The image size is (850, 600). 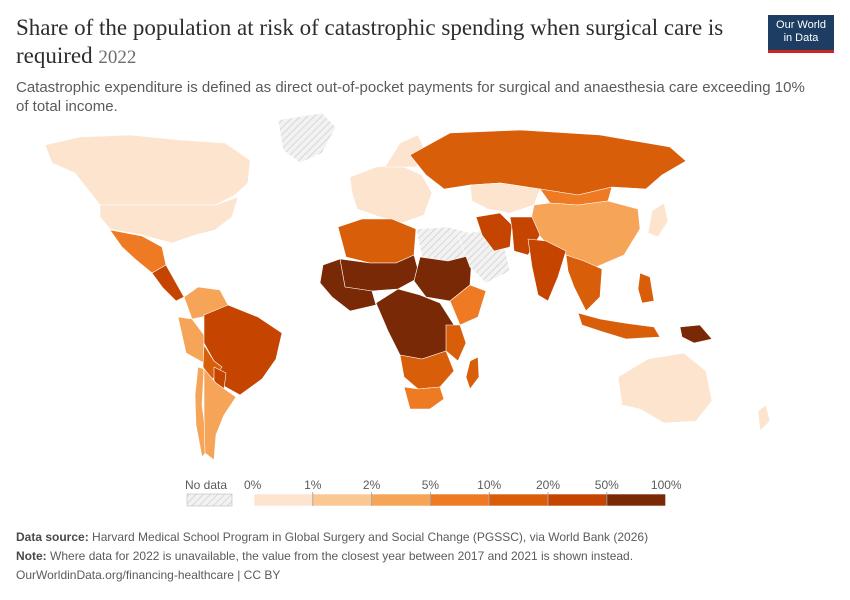 I want to click on legend-tick-0: 0%, so click(x=253, y=485).